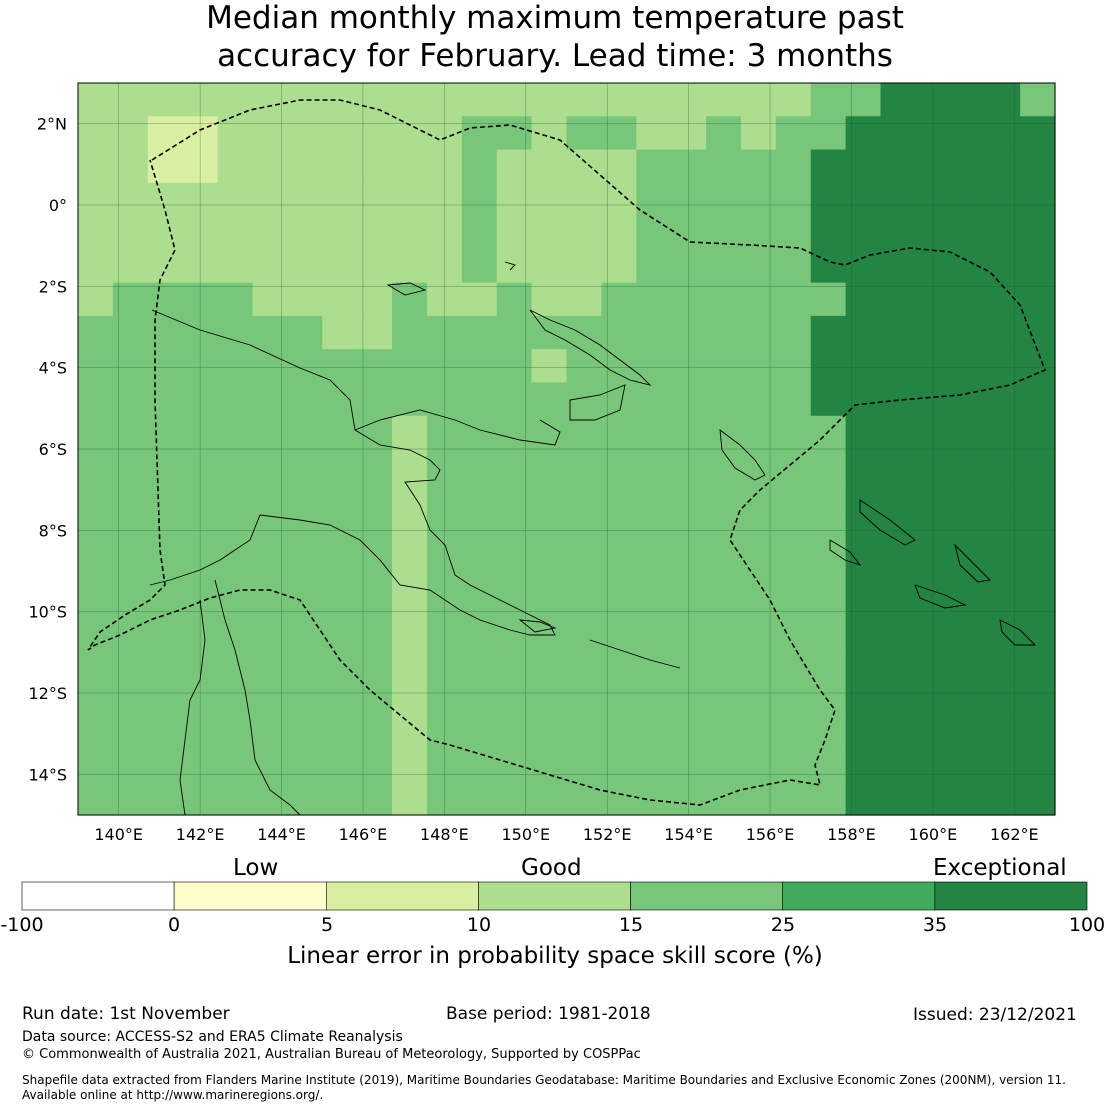 This screenshot has width=1110, height=1110. Describe the element at coordinates (52, 124) in the screenshot. I see `latitude-tick-label: 2°N` at that location.